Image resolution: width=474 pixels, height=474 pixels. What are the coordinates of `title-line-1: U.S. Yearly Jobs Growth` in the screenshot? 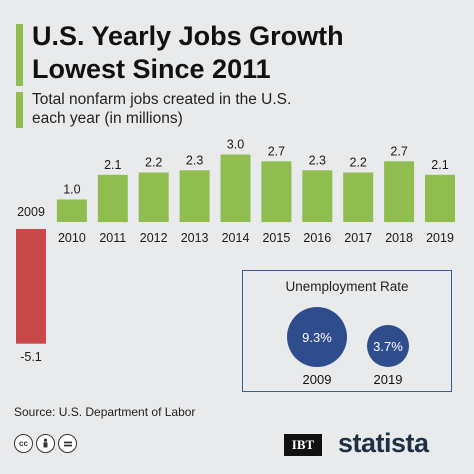 It's located at (188, 36).